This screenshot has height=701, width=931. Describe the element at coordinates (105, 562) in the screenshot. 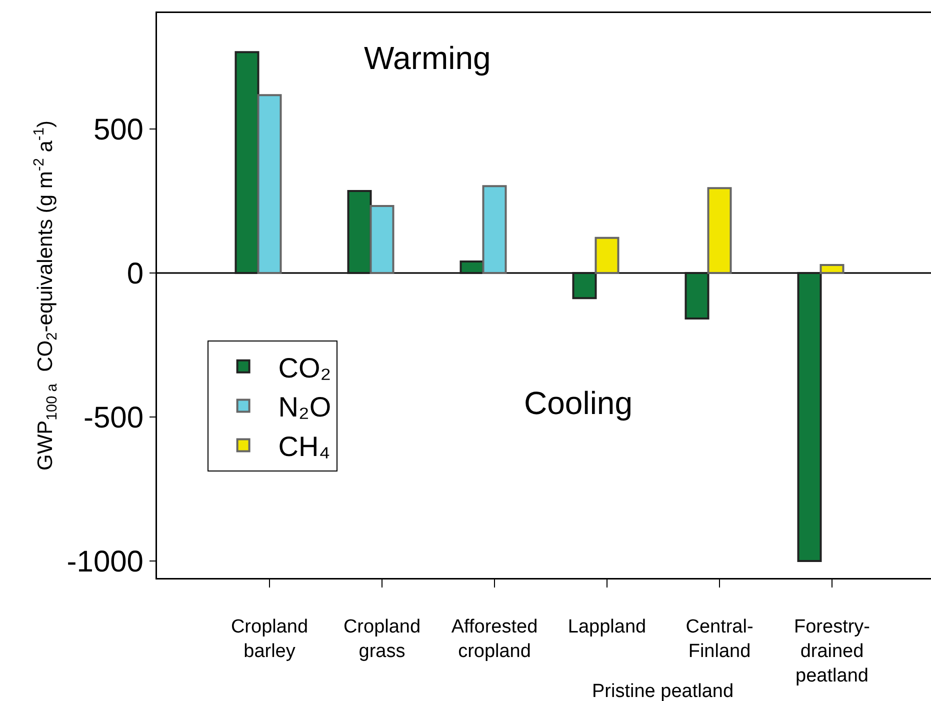

I see `y-tick-label: -1000` at that location.